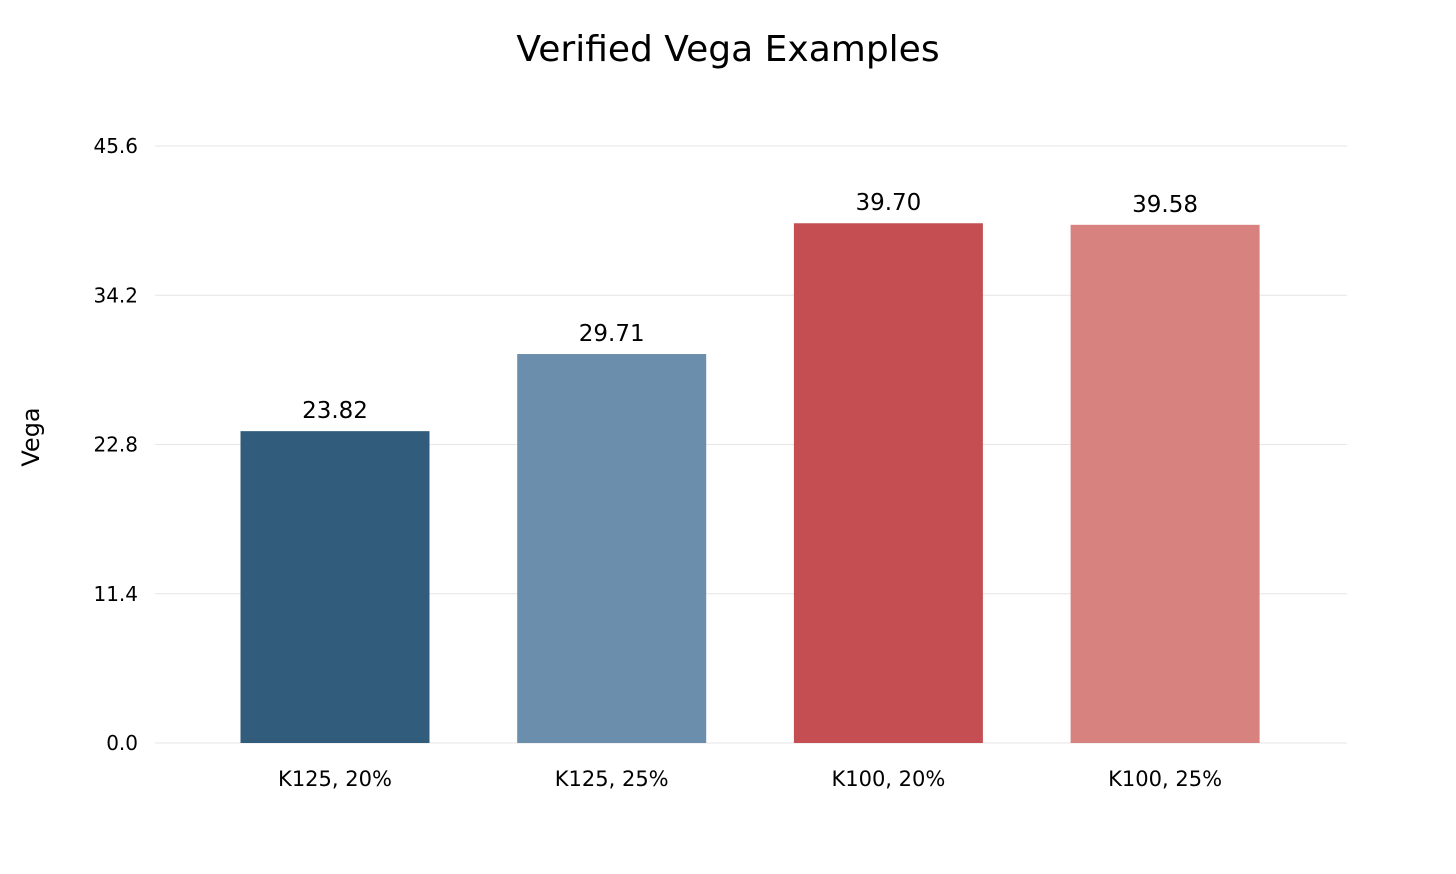 Image resolution: width=1456 pixels, height=874 pixels. Describe the element at coordinates (115, 146) in the screenshot. I see `y-tick-label: 45.6` at that location.